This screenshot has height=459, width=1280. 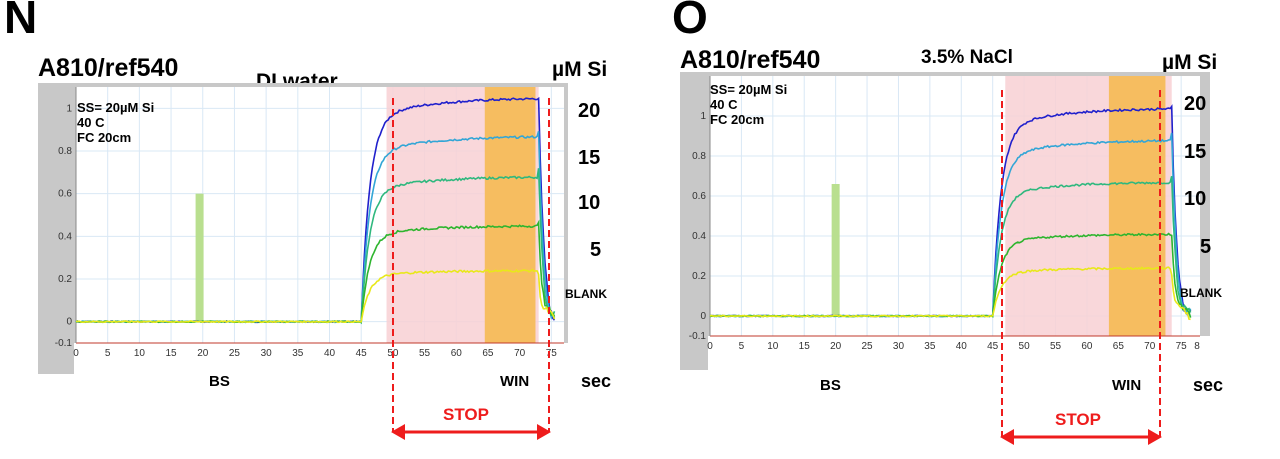 What do you see at coordinates (1197, 346) in the screenshot?
I see `x-tick-label: 8` at bounding box center [1197, 346].